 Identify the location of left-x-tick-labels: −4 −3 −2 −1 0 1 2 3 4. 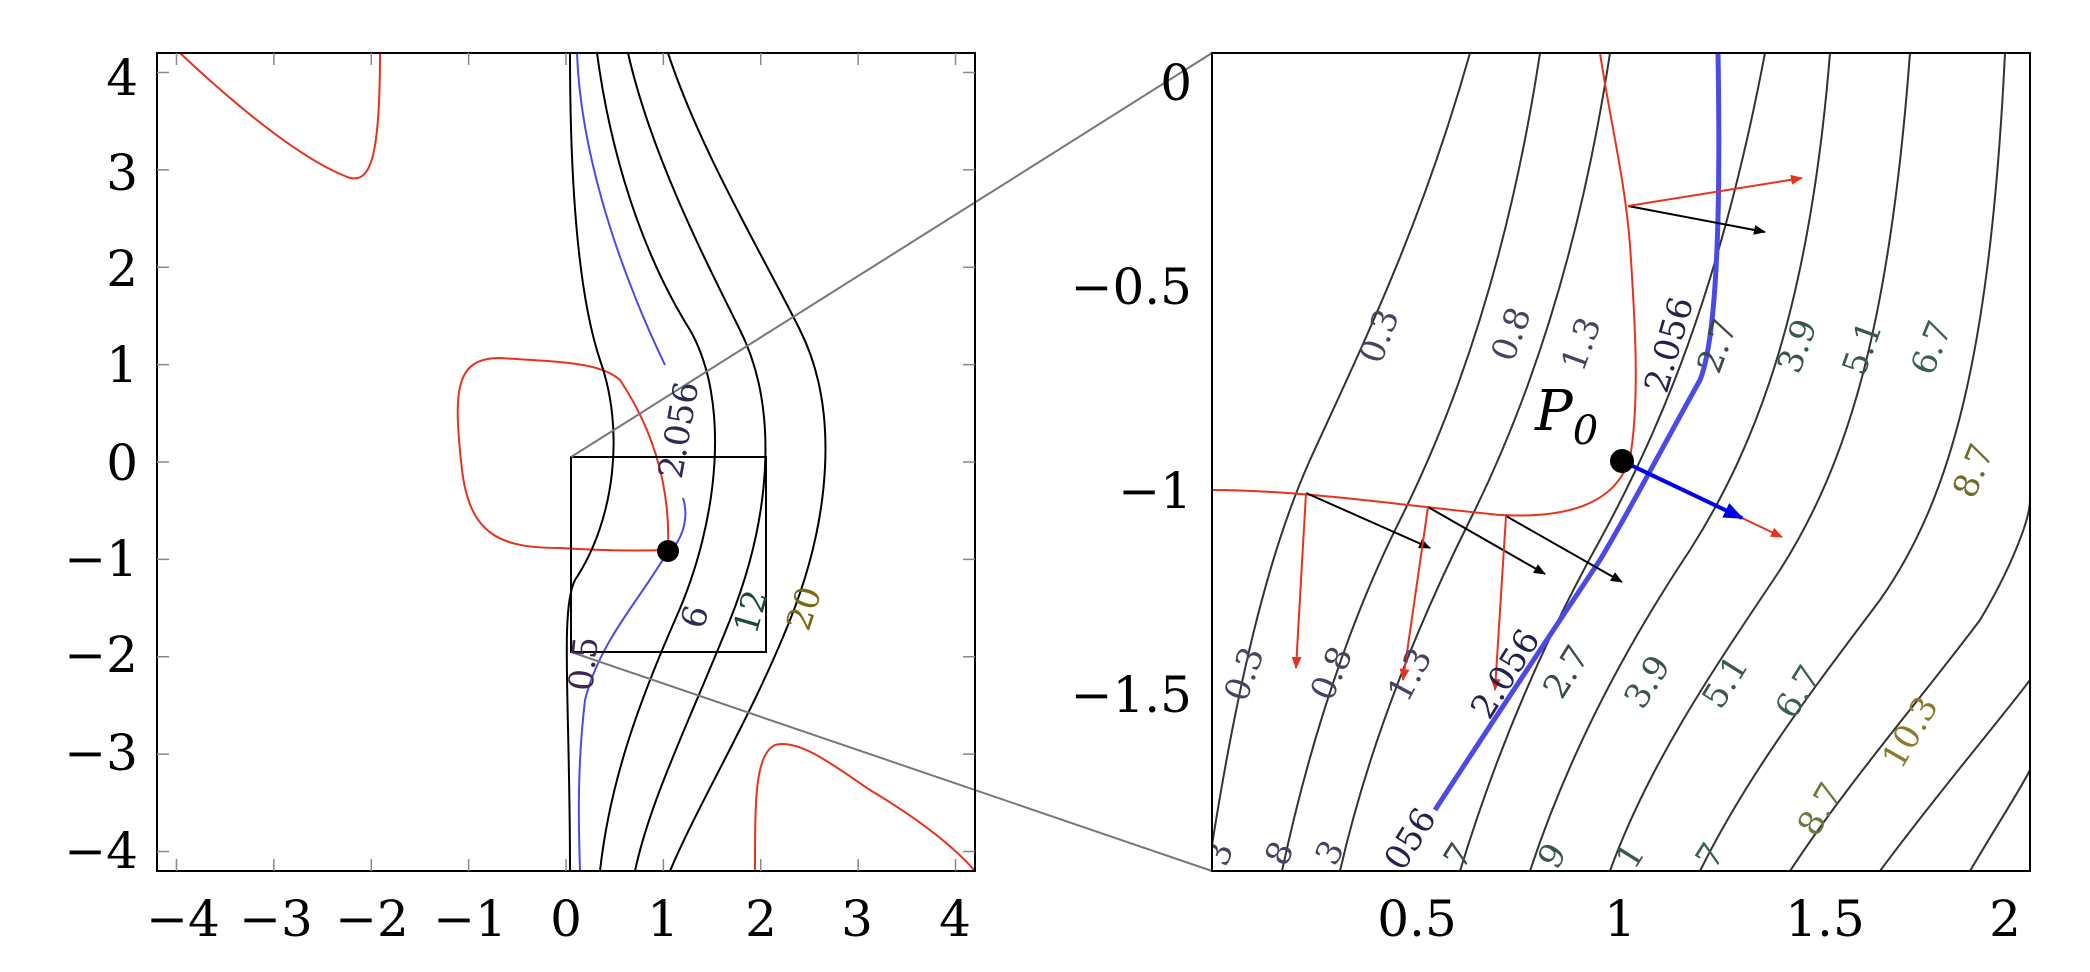
(558, 919).